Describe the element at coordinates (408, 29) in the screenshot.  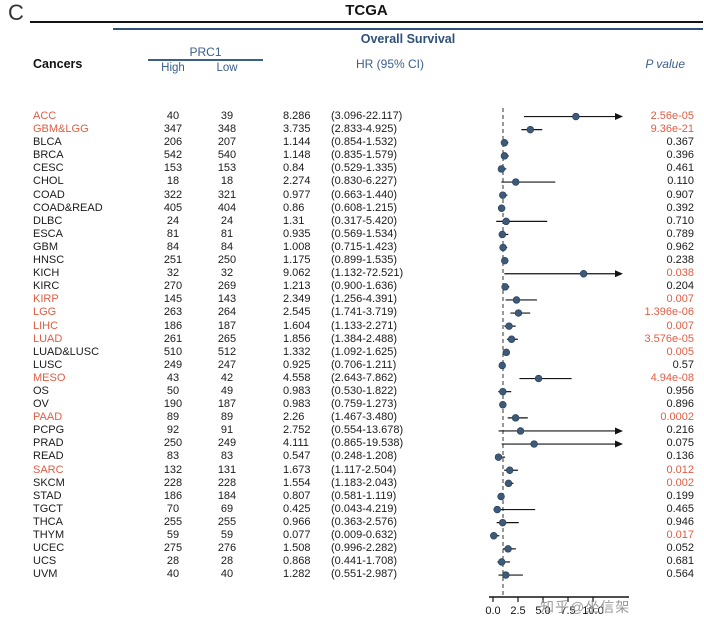
I see `subtitle-overline` at that location.